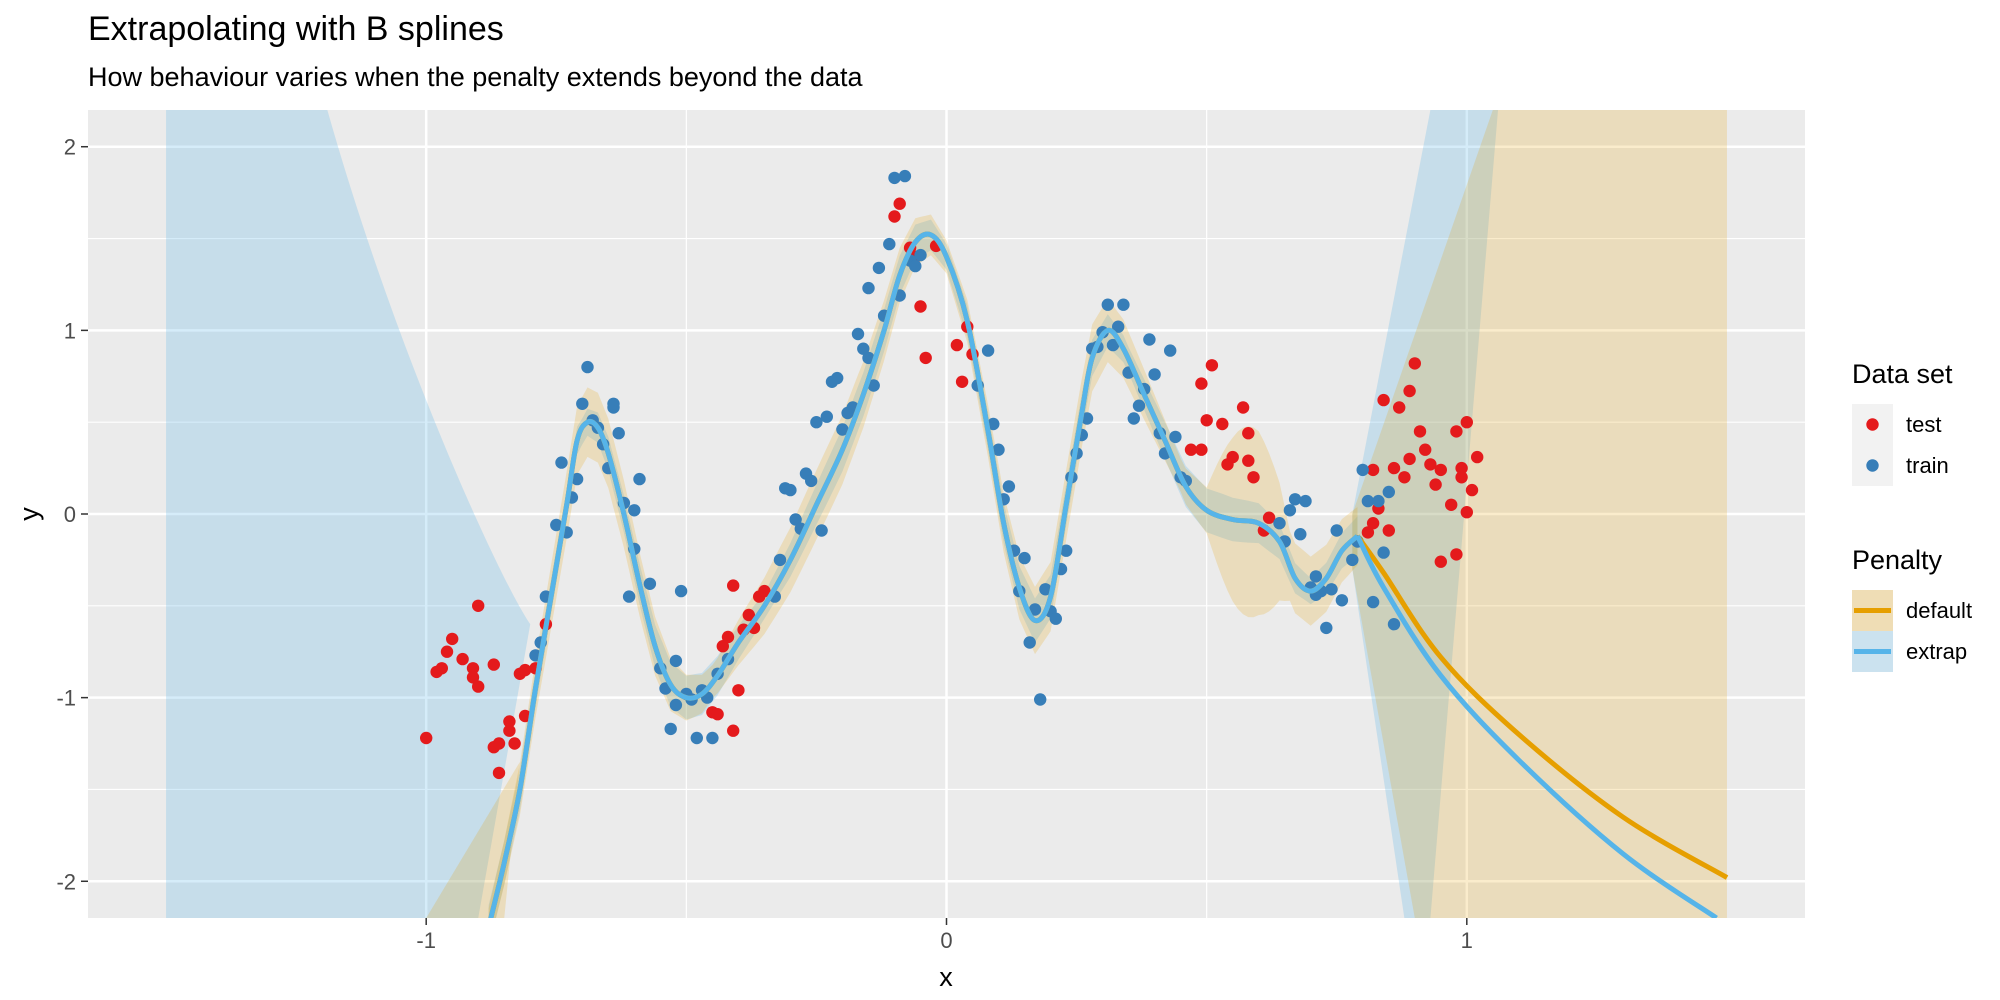 This screenshot has height=1000, width=2000. I want to click on default-fit-line, so click(1542, 707).